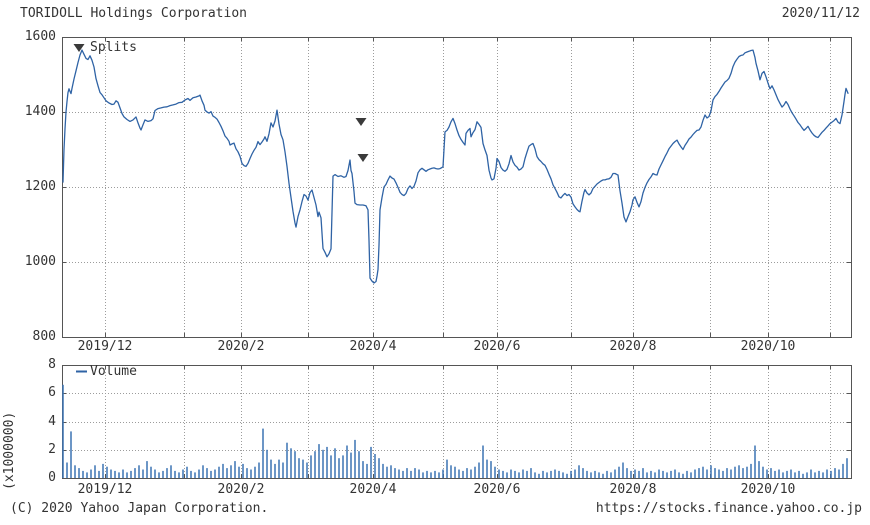 Image resolution: width=870 pixels, height=525 pixels. Describe the element at coordinates (373, 489) in the screenshot. I see `volume-x-tick-label: 2020/4` at that location.